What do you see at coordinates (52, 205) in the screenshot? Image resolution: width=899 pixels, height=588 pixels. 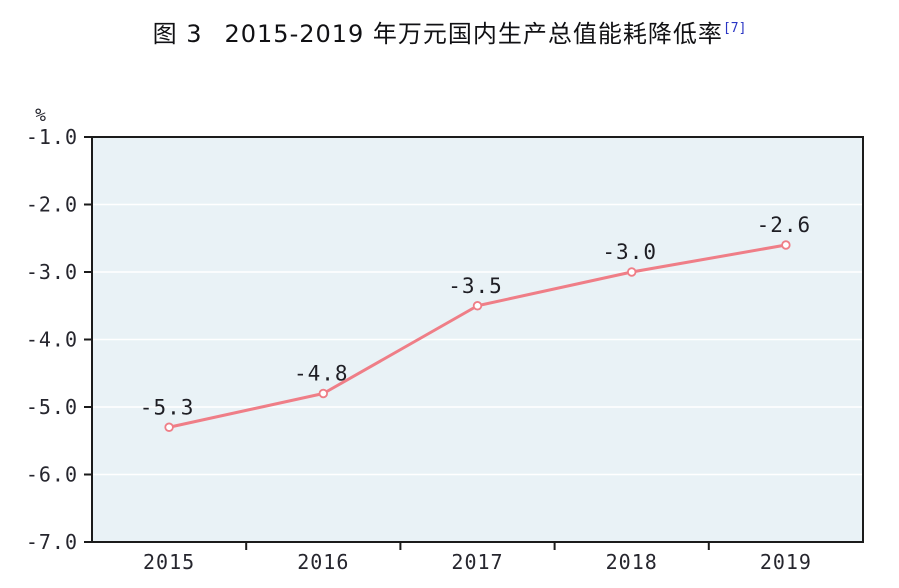 I see `y-axis-label: -2.0` at bounding box center [52, 205].